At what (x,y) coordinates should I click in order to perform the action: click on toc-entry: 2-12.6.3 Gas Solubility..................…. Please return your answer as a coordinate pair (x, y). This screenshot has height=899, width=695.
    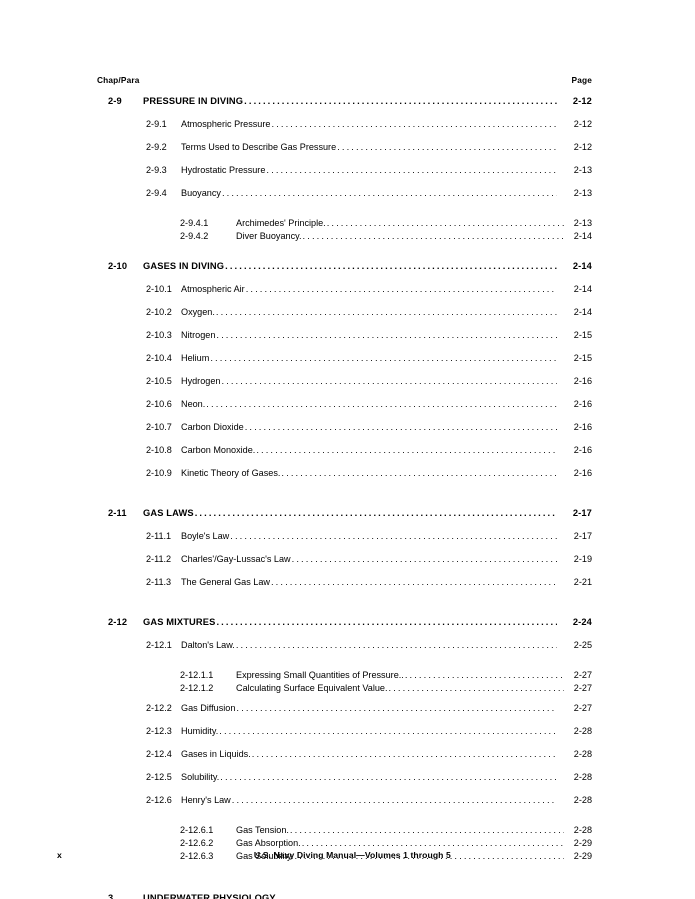
    Looking at the image, I should click on (344, 857).